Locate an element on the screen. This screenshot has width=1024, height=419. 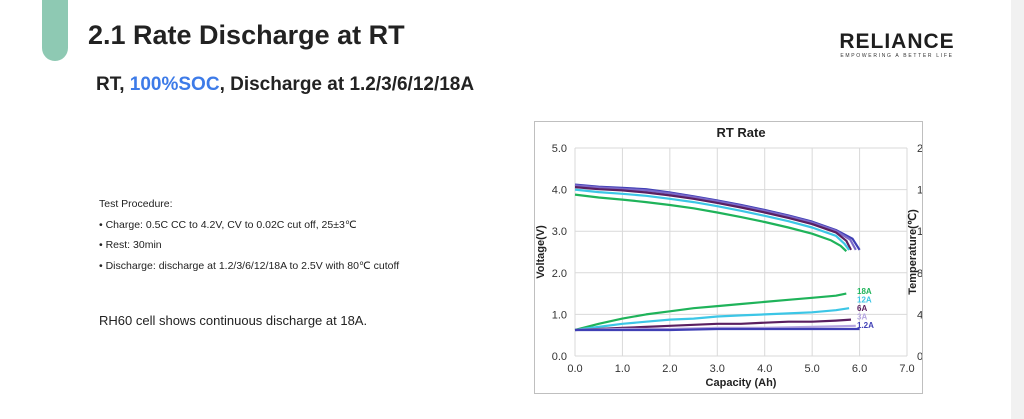
voltage-line-6A is located at coordinates (713, 218).